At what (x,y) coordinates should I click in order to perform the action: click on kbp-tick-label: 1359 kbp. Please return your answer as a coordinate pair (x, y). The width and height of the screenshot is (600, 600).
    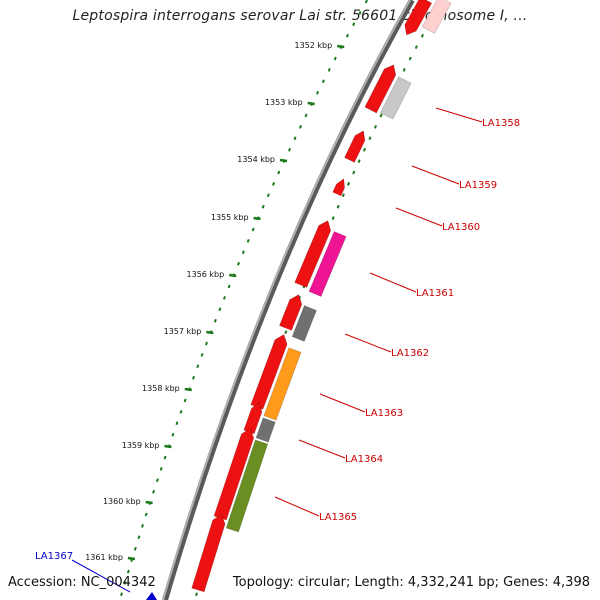
    Looking at the image, I should click on (141, 445).